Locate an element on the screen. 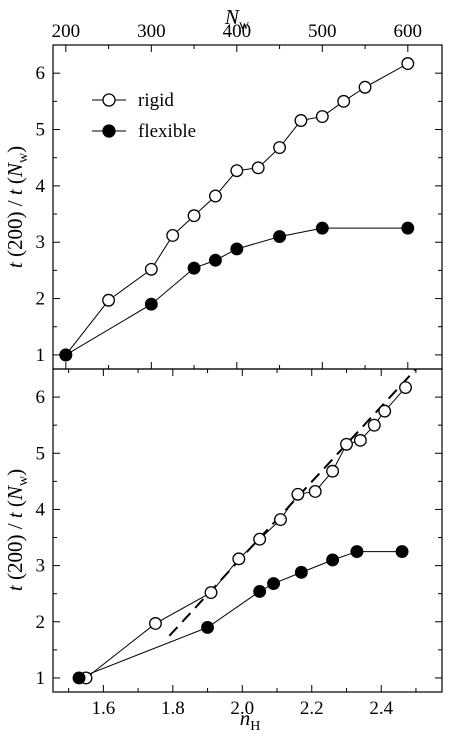 The image size is (455, 737). x-tick-label: 500 is located at coordinates (322, 31).